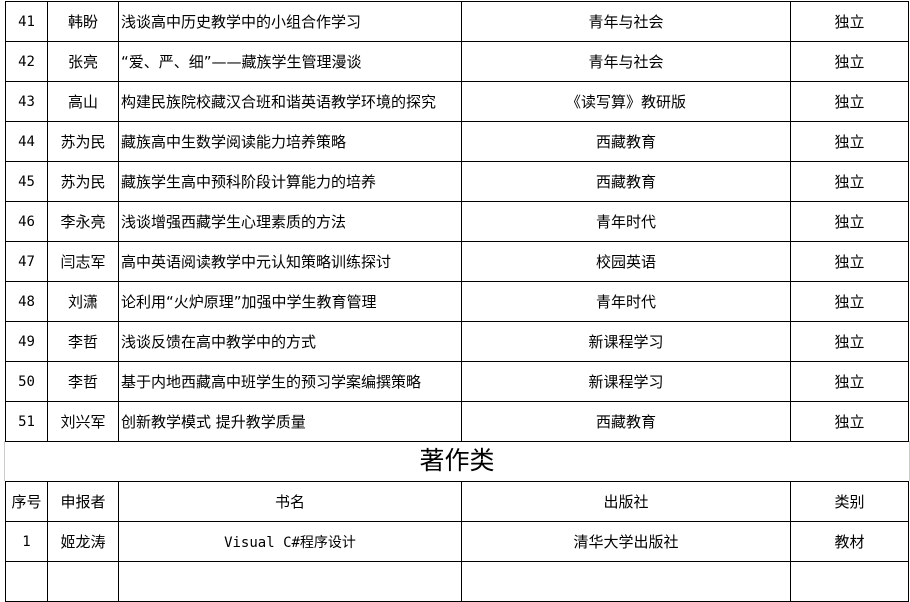 The height and width of the screenshot is (602, 910). What do you see at coordinates (626, 261) in the screenshot?
I see `cell-journal: 校园英语` at bounding box center [626, 261].